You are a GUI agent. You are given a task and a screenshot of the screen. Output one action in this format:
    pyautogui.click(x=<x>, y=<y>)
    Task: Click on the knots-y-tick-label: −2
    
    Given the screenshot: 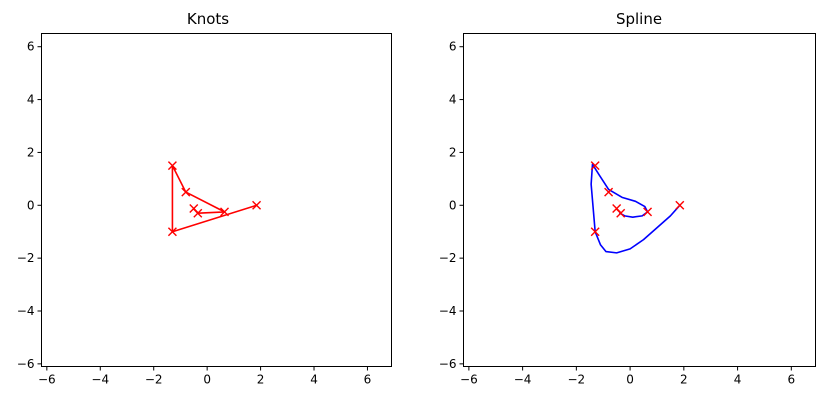 What is the action you would take?
    pyautogui.click(x=26, y=258)
    